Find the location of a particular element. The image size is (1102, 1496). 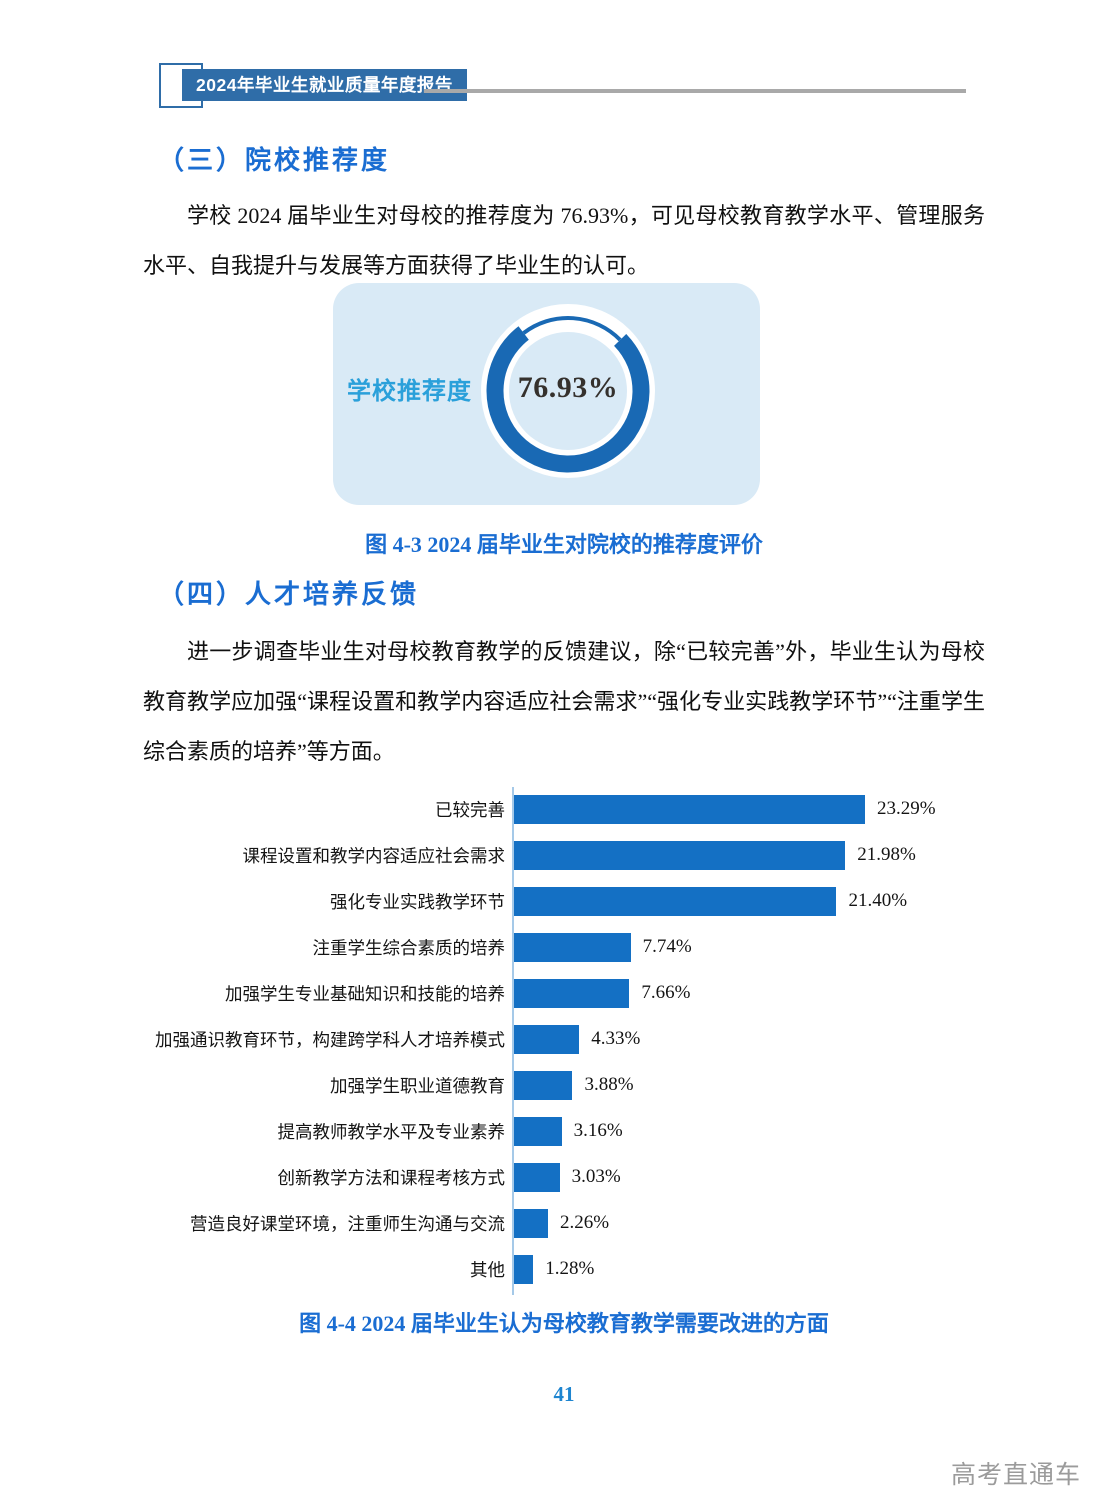

bar-category-label: 其他 is located at coordinates (487, 1269).